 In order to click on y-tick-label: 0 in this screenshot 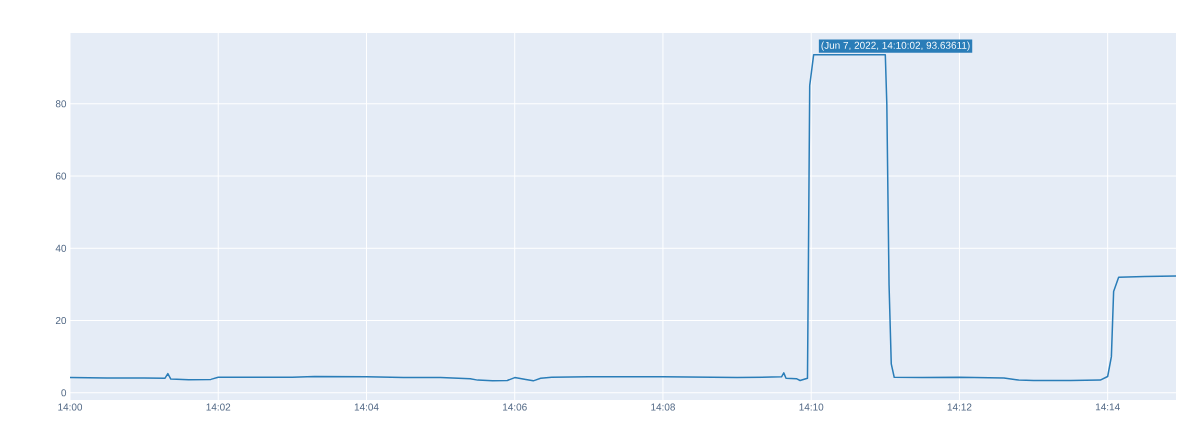, I will do `click(64, 393)`.